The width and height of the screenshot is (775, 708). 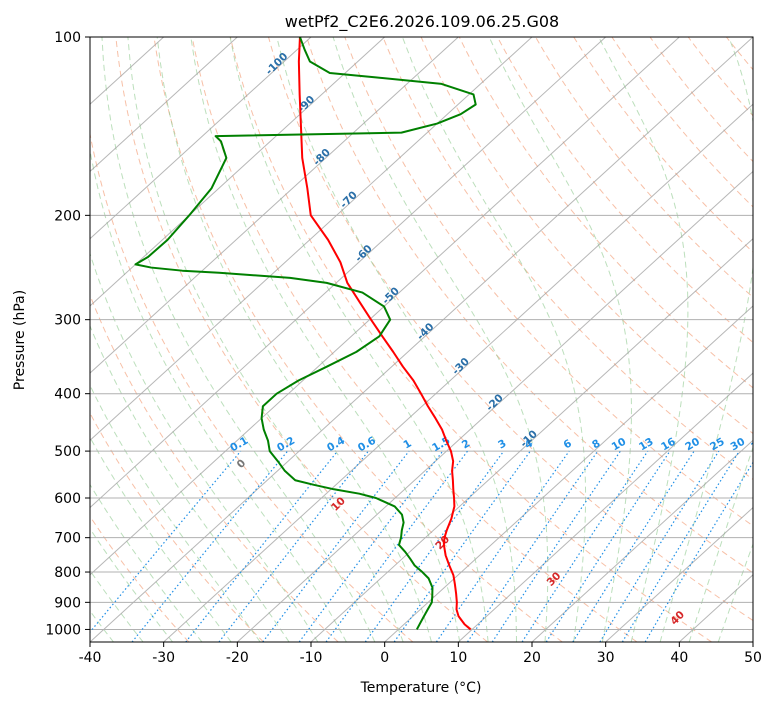 I want to click on x-tick-label: 30, so click(x=606, y=658).